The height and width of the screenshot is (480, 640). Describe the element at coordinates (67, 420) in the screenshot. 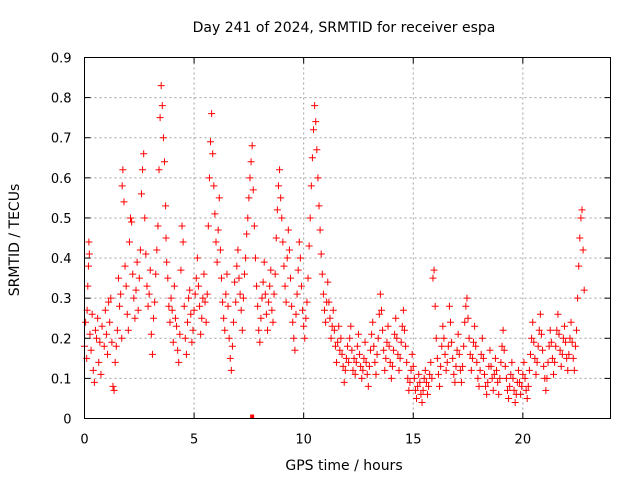

I see `y-tick-label: 0` at that location.